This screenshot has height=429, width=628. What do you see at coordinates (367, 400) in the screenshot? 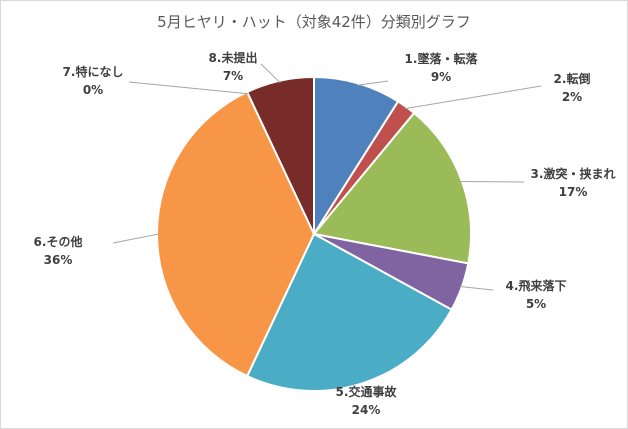
I see `data-label-5: 5.交通事故 24%` at bounding box center [367, 400].